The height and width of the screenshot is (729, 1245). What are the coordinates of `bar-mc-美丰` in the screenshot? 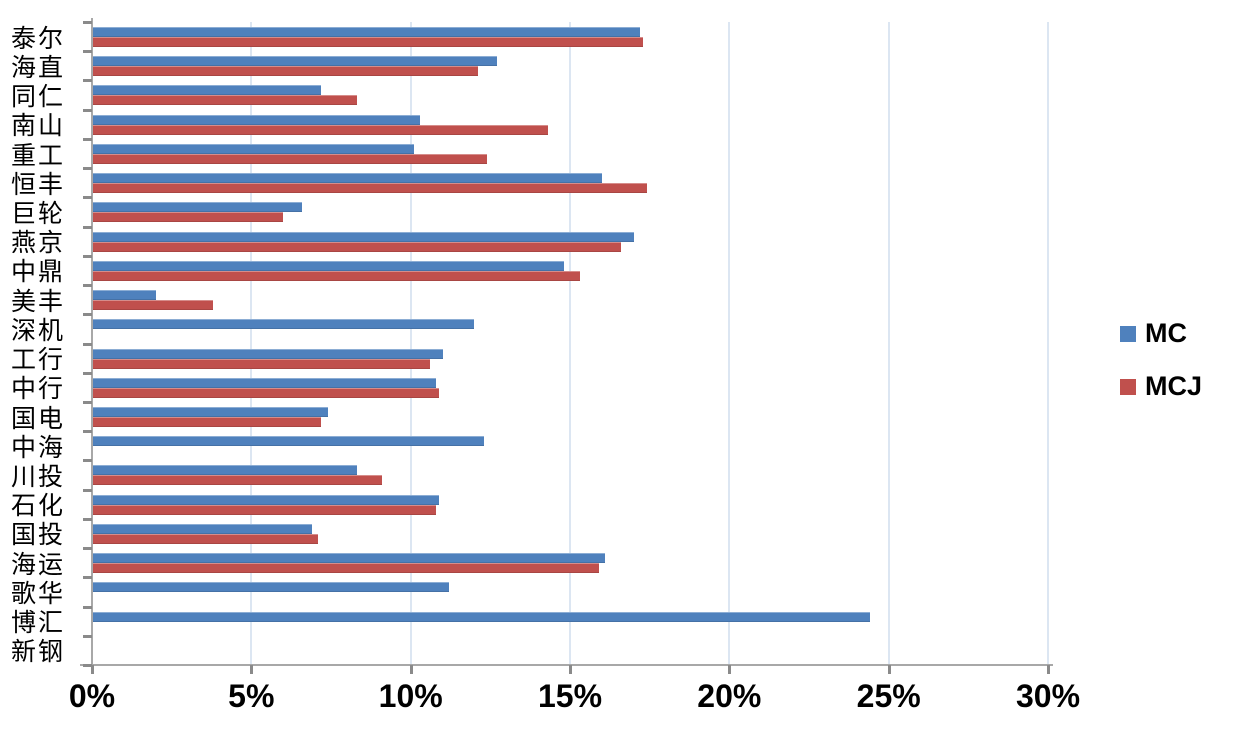 It's located at (124, 295).